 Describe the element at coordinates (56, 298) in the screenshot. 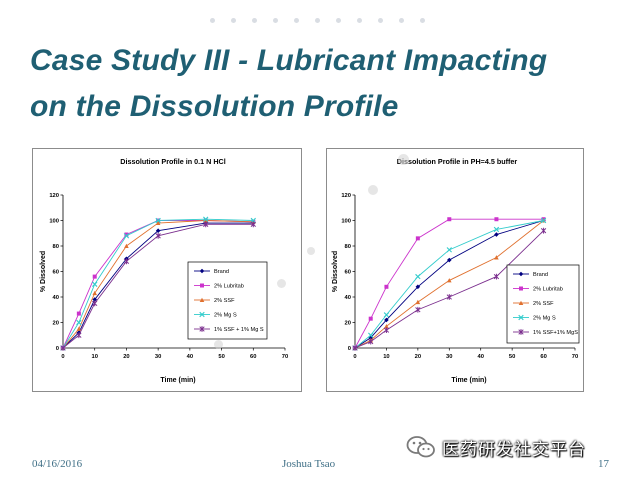

I see `chart-0-y-tick-label: 40` at that location.